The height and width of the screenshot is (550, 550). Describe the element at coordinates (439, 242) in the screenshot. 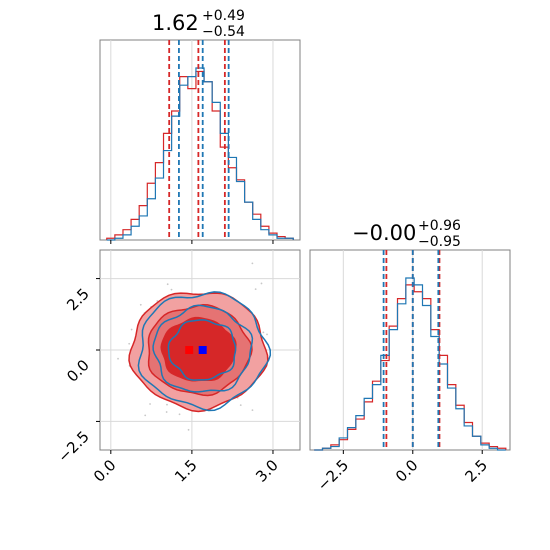

I see `bottom-right-title-lower: −0.95` at that location.